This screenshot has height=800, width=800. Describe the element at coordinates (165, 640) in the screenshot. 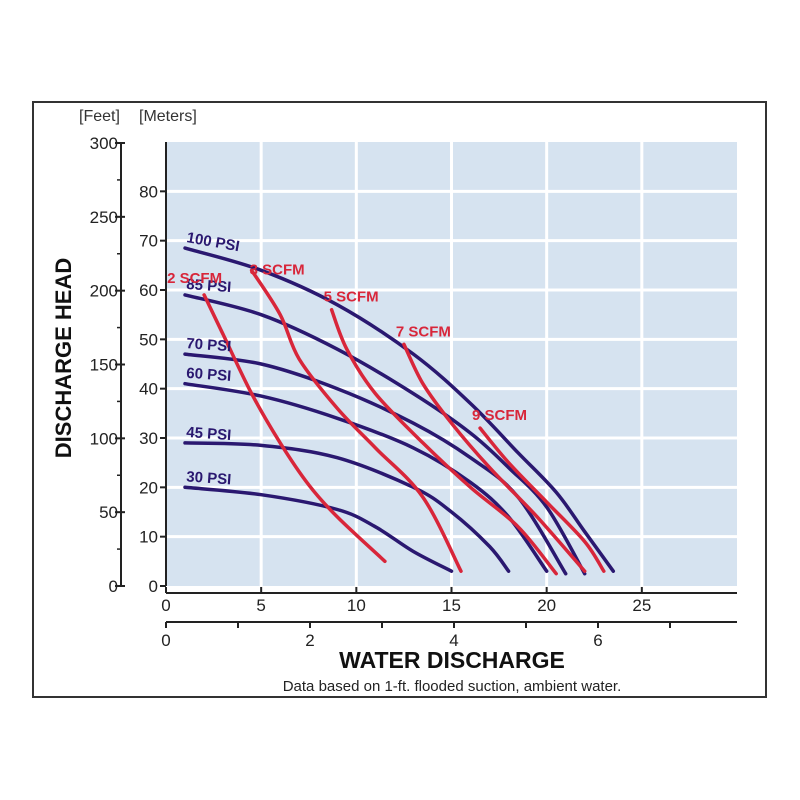

I see `x-bottom-tick-label: 0` at that location.